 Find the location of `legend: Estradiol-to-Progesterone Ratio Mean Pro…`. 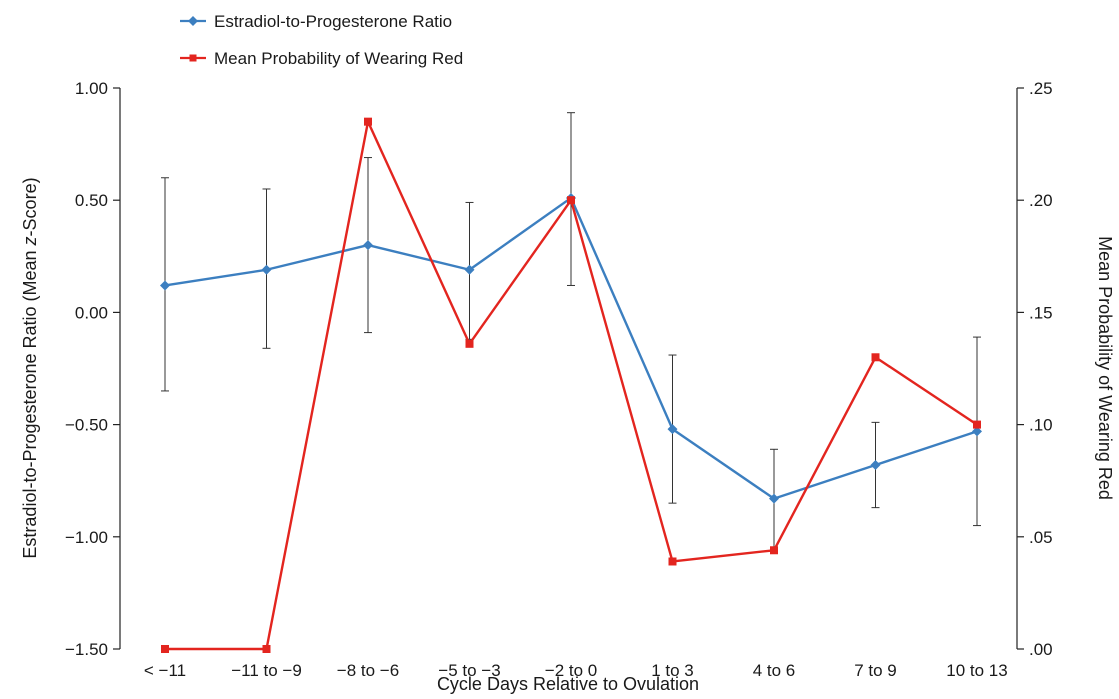

legend: Estradiol-to-Progesterone Ratio Mean Pro… is located at coordinates (321, 40).